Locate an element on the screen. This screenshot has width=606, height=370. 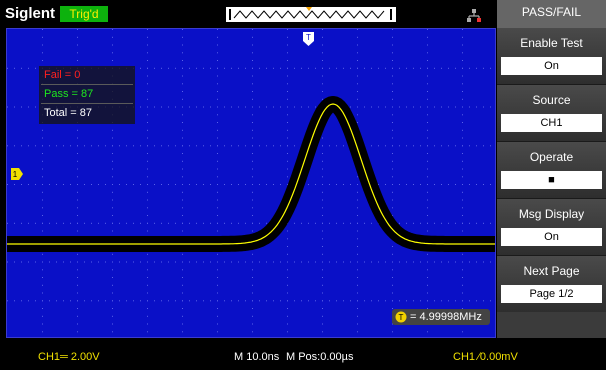
menu-item-msg-display: Msg Display On is located at coordinates (551, 227).